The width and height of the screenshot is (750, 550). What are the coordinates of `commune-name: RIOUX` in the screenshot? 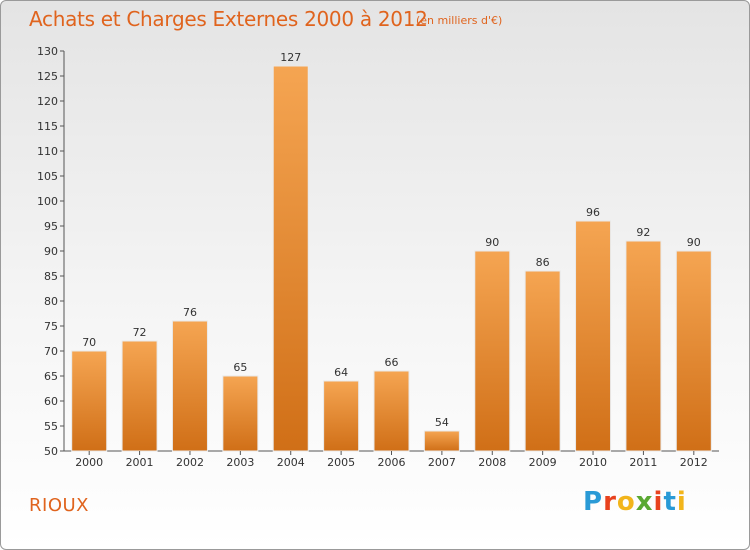 It's located at (59, 505).